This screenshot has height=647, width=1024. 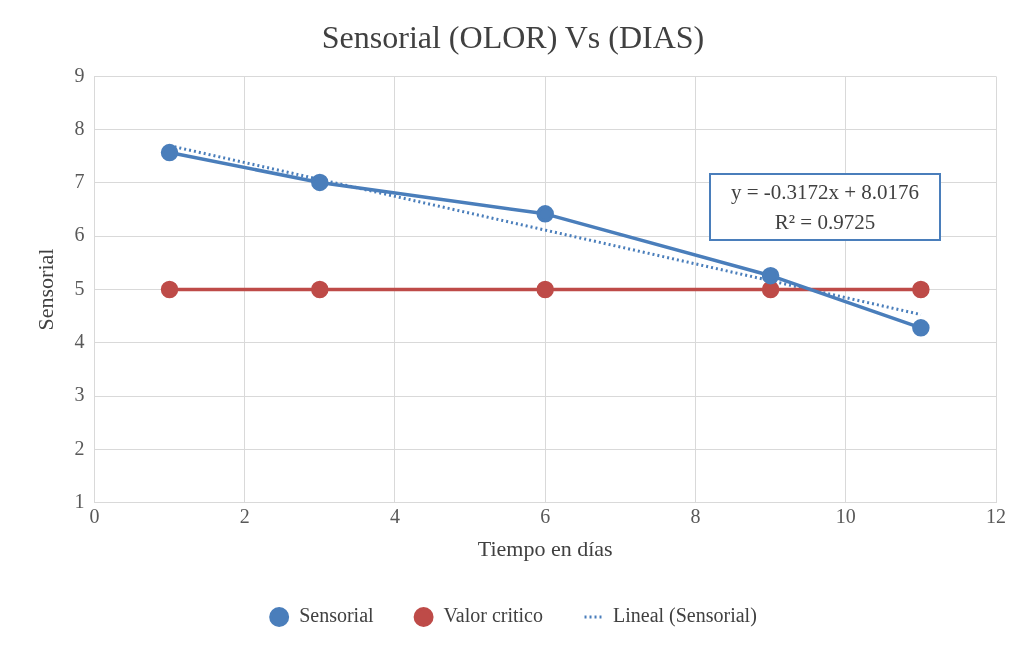 I want to click on equation-box: y = -0.3172x + 8.0176 R² = 0.9725, so click(x=825, y=207).